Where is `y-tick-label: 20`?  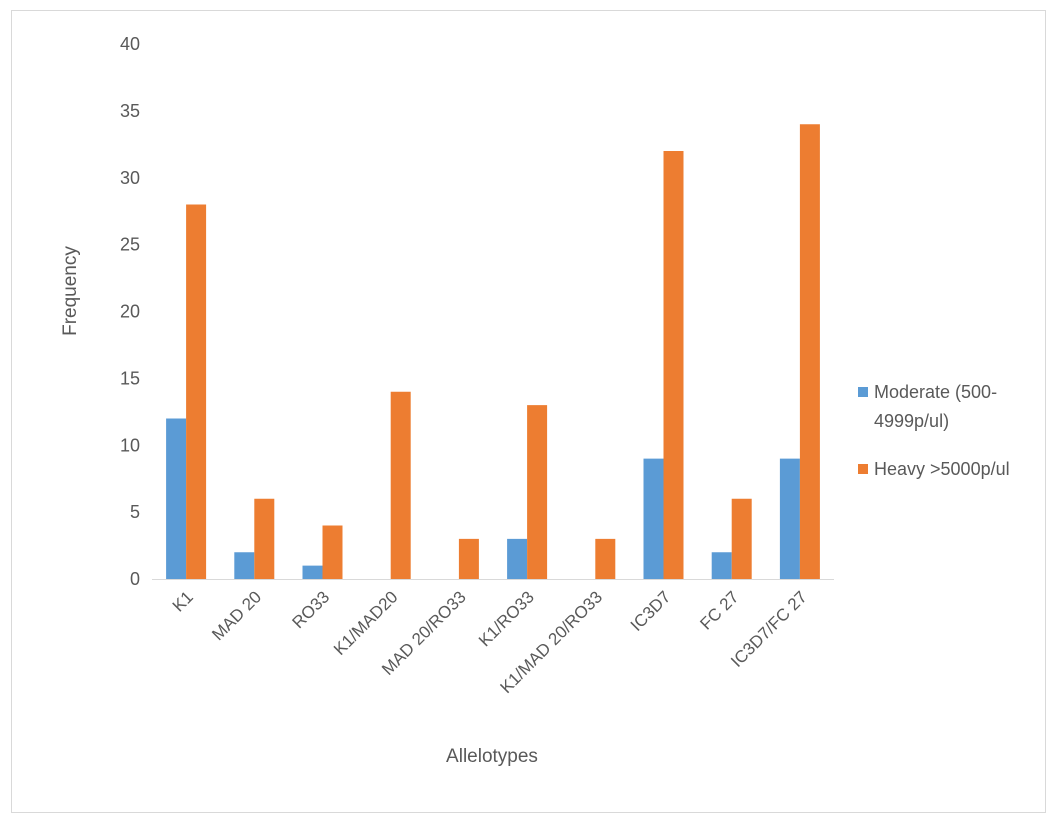
y-tick-label: 20 is located at coordinates (130, 312).